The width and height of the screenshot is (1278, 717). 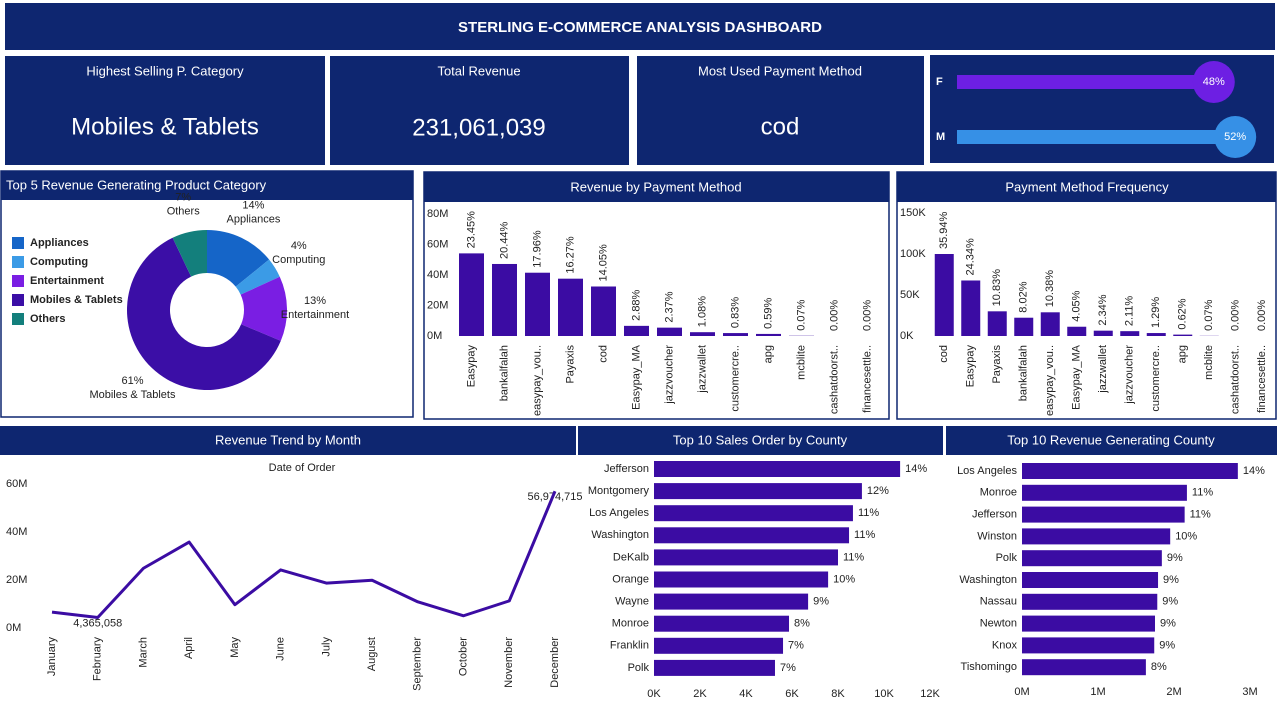 What do you see at coordinates (16, 580) in the screenshot?
I see `y-tick-label: 20M` at bounding box center [16, 580].